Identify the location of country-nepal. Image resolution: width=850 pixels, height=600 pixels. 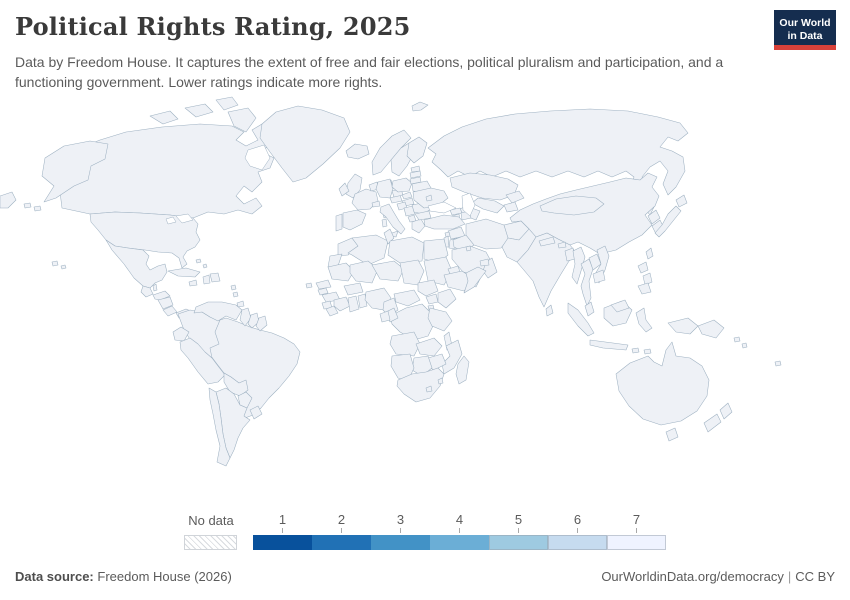
(547, 241).